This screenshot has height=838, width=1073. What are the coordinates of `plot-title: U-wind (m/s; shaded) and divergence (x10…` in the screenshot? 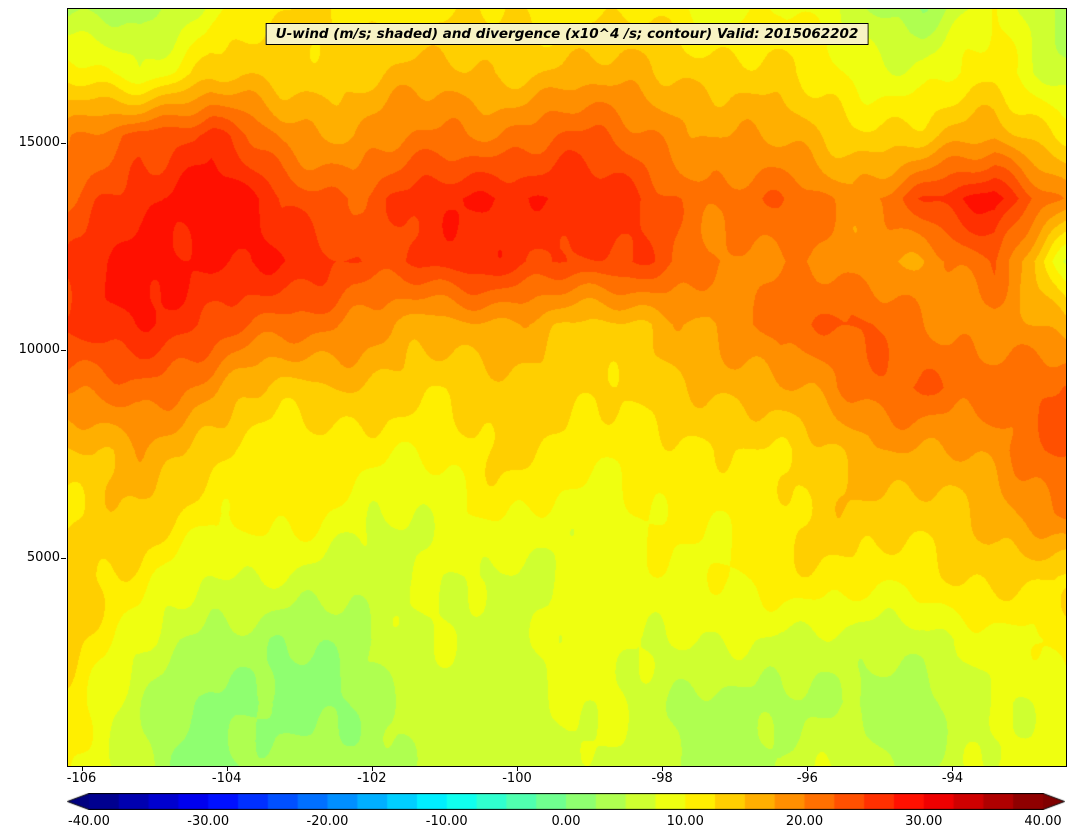 It's located at (567, 34).